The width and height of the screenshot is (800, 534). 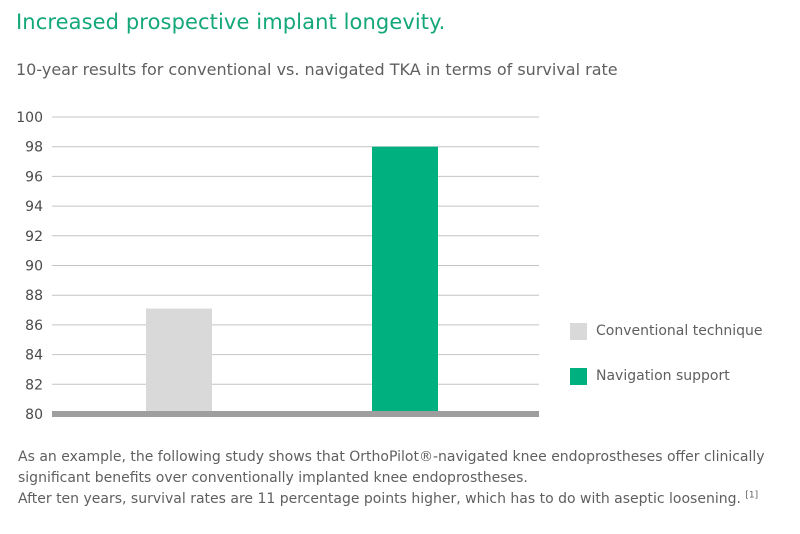 I want to click on y-tick-label-86: 86, so click(x=34, y=326).